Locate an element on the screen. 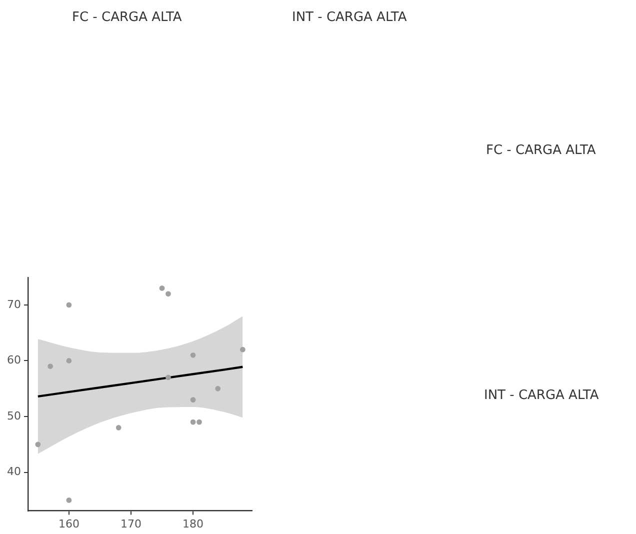 The height and width of the screenshot is (534, 636). y-tick-label: 50 is located at coordinates (13, 415).